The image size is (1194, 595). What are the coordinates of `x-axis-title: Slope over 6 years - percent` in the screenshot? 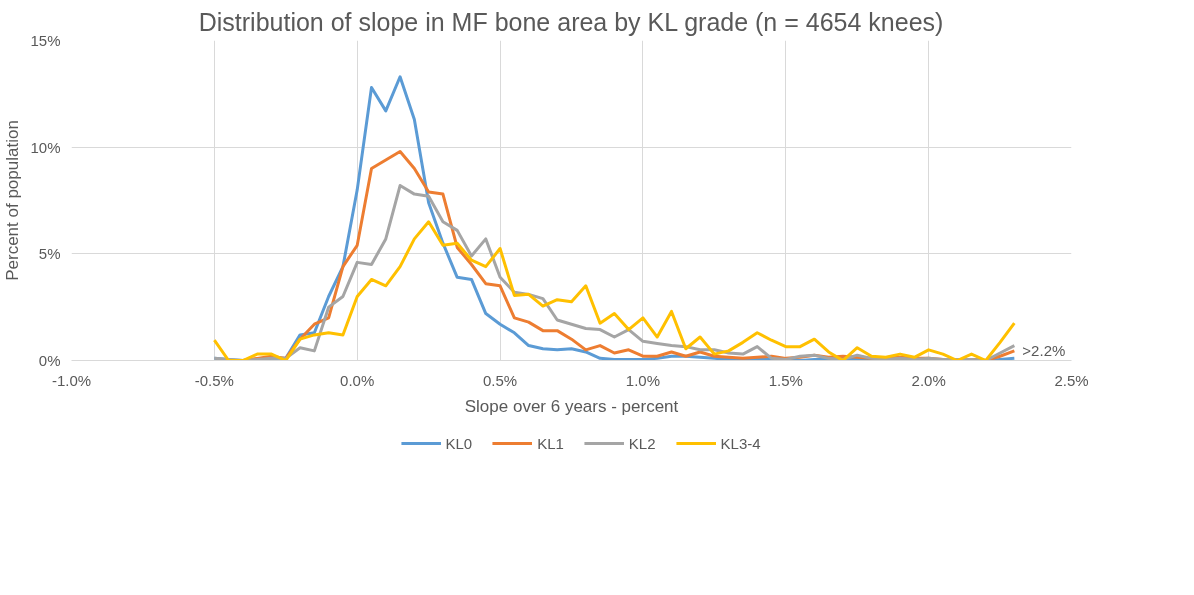 It's located at (571, 406).